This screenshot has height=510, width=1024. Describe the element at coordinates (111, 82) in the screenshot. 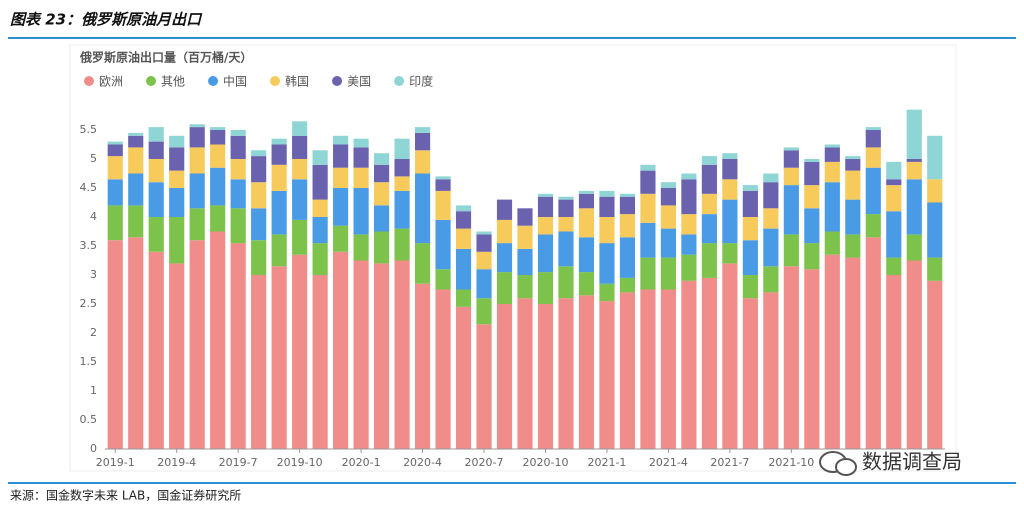

I see `legend-label: 欧洲` at that location.